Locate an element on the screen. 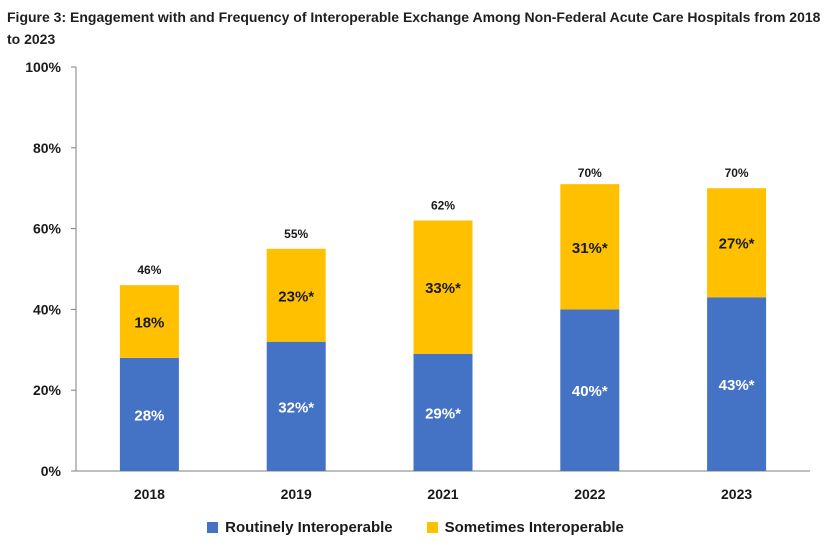 This screenshot has height=557, width=831. legend-label-sometimes: Sometimes Interoperable is located at coordinates (534, 527).